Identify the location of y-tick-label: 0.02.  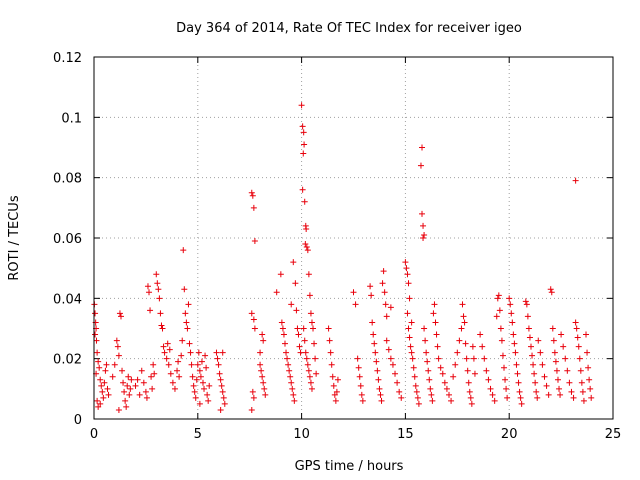
(67, 360).